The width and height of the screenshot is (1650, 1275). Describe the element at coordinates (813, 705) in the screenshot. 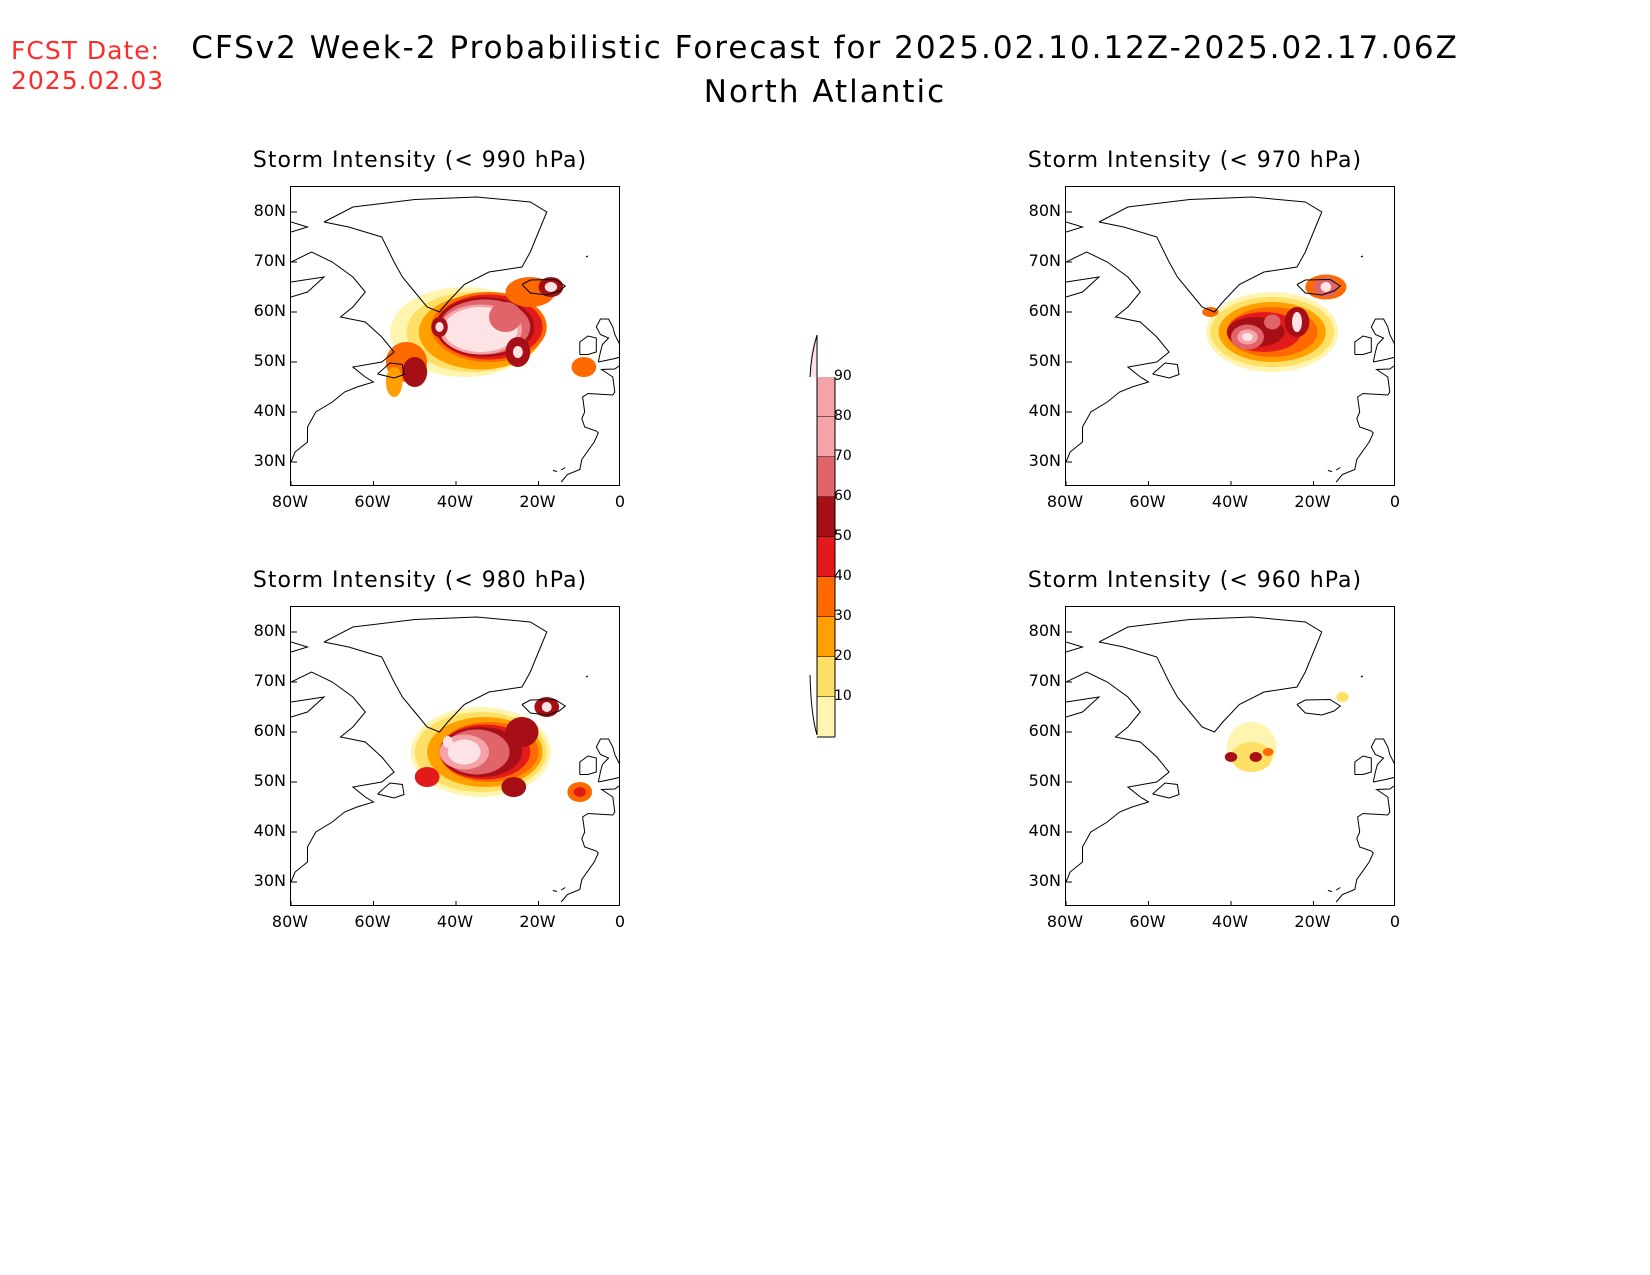

I see `colorbar-outline` at that location.